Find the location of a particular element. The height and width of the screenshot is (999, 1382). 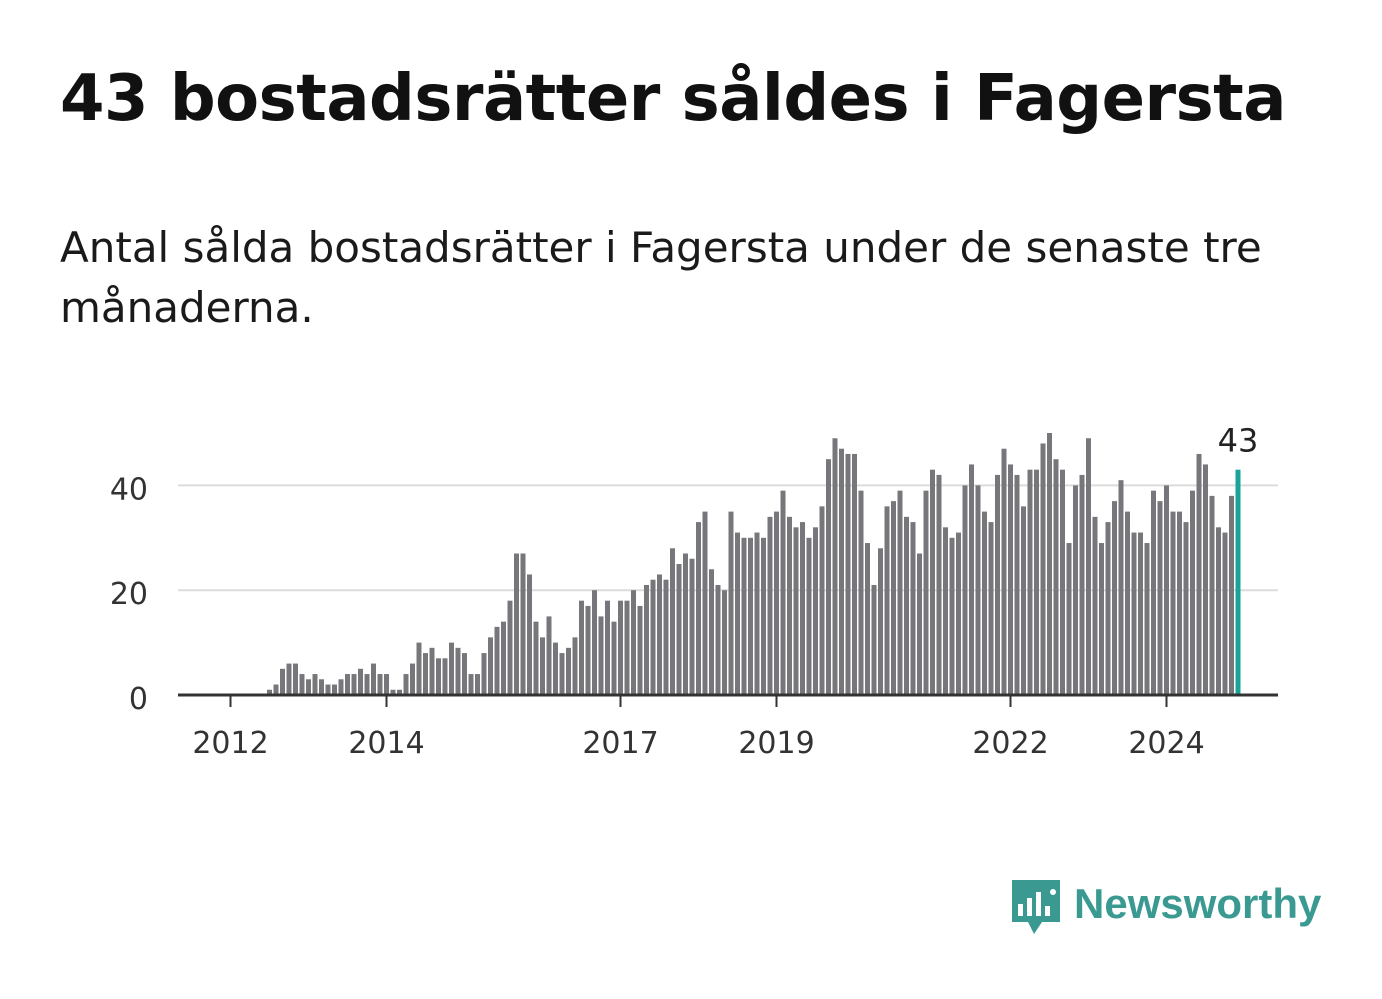

page-title: 43 bostadsrätter såldes i Fagersta is located at coordinates (673, 99).